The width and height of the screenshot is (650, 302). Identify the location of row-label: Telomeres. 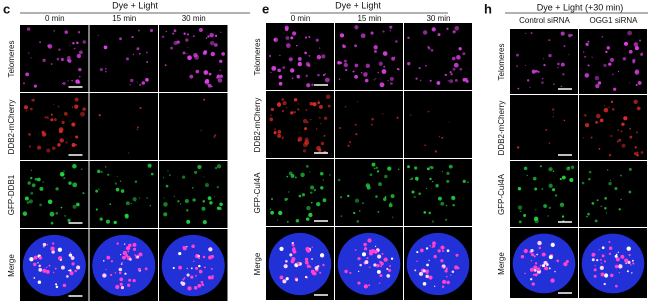
(257, 57).